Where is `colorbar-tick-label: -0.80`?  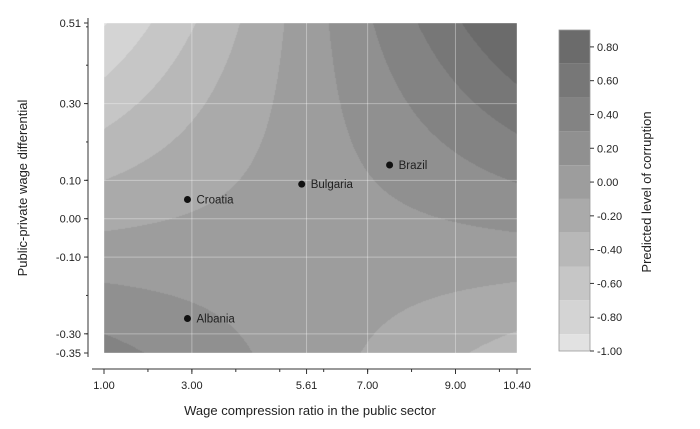 colorbar-tick-label: -0.80 is located at coordinates (609, 318).